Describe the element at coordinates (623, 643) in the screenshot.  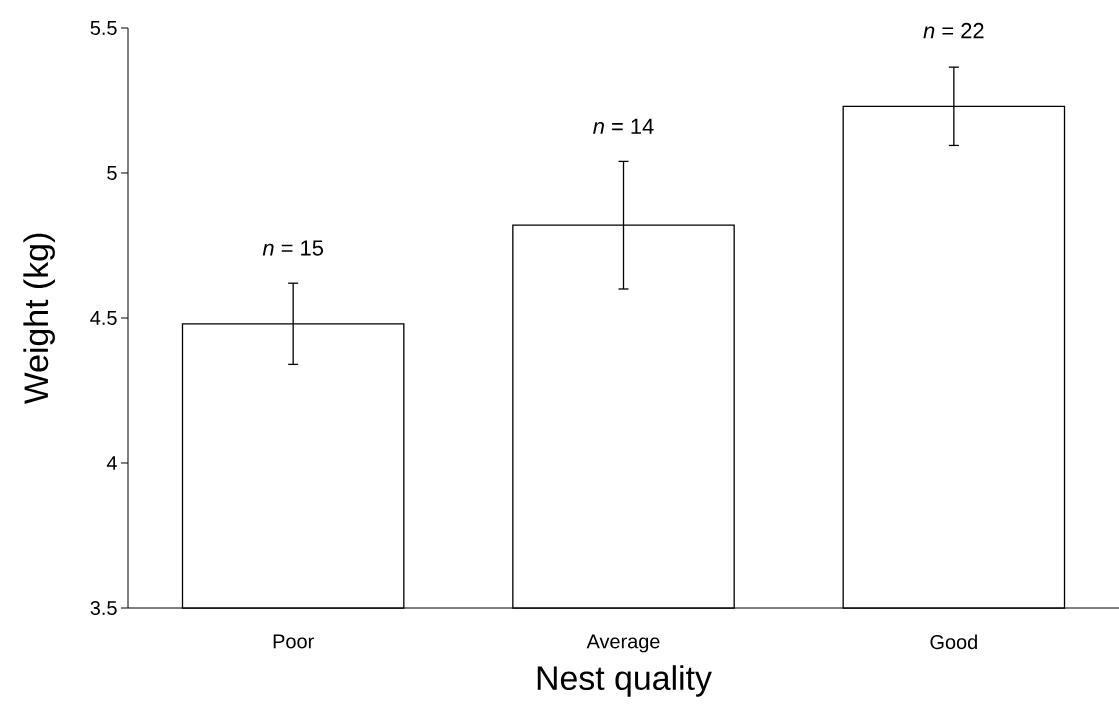
I see `x-tick-label: Average` at that location.